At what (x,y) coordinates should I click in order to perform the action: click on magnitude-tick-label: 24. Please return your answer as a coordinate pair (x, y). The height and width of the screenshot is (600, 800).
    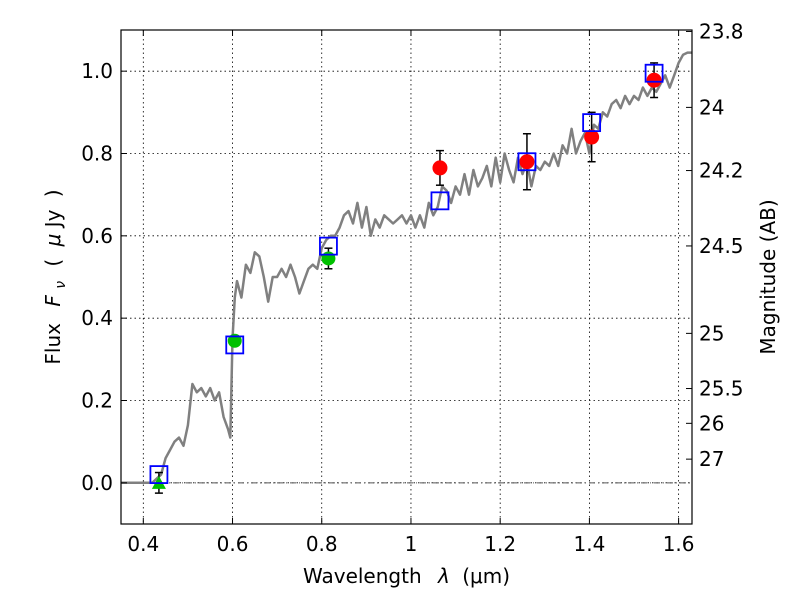
    Looking at the image, I should click on (711, 107).